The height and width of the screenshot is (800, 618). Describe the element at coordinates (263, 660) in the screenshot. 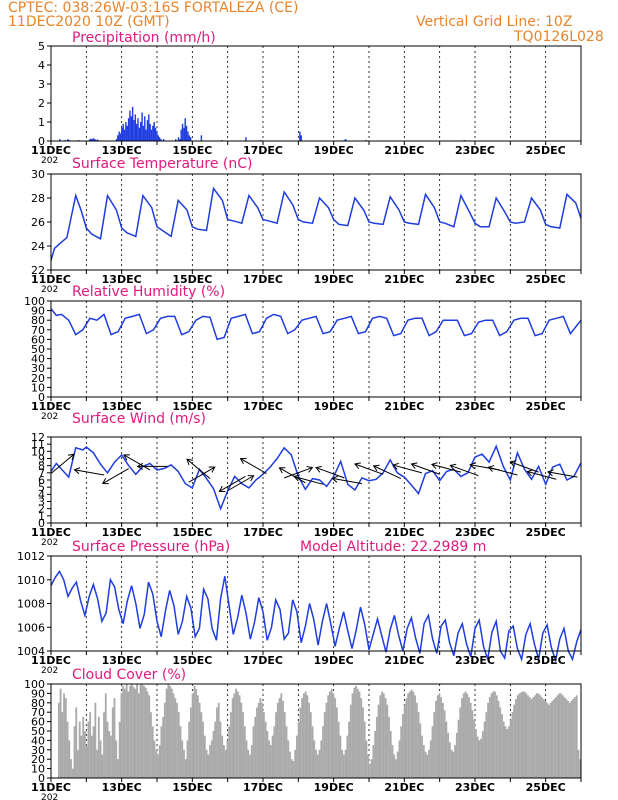

I see `press-x-tick-label: 17DEC` at that location.